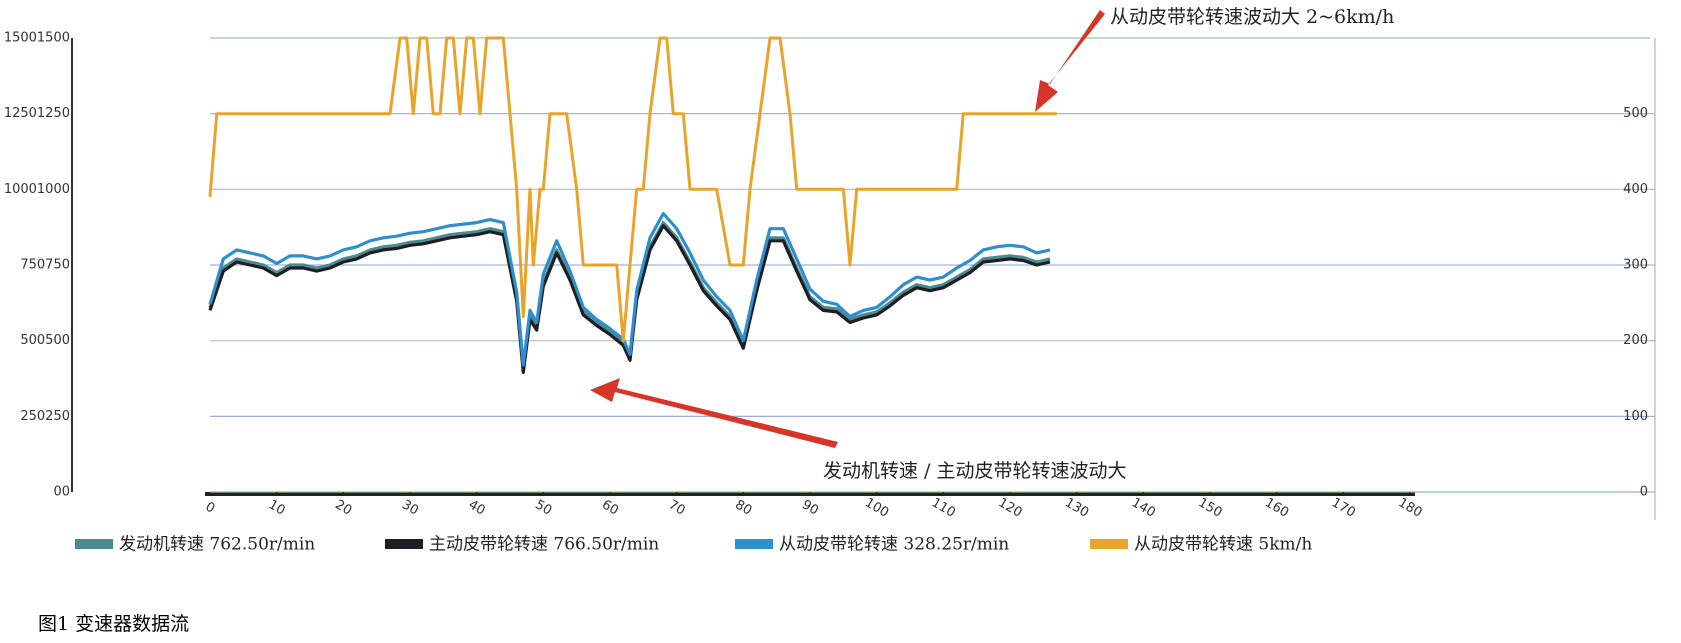 This screenshot has width=1681, height=643. I want to click on x-tick-label: 60, so click(610, 507).